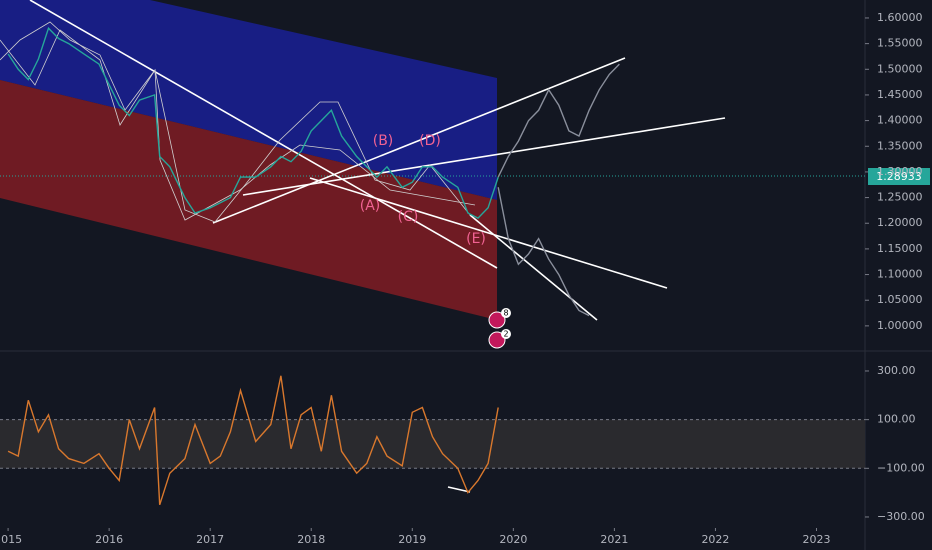  I want to click on y-tick-label: 1.55000, so click(900, 43).